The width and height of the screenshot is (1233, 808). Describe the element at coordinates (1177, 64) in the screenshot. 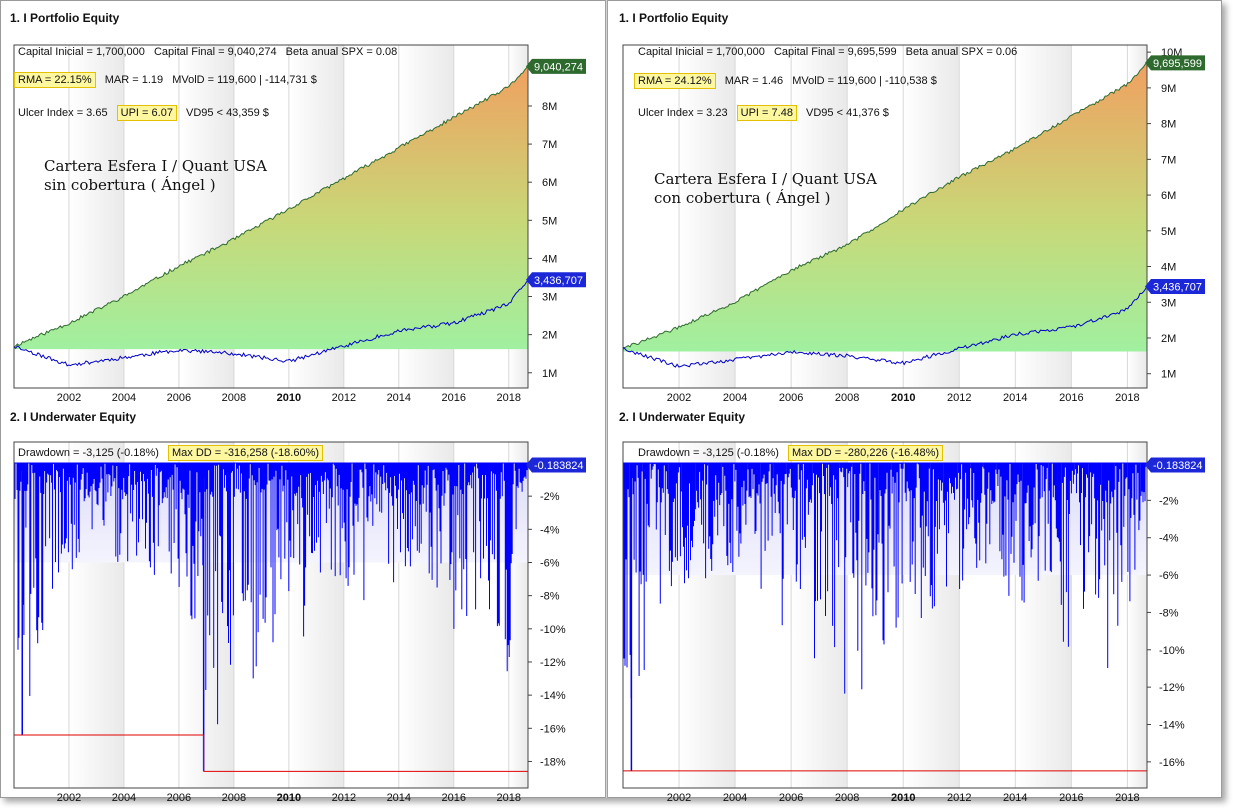

I see `equity-last-value-label: 9,695,599` at that location.